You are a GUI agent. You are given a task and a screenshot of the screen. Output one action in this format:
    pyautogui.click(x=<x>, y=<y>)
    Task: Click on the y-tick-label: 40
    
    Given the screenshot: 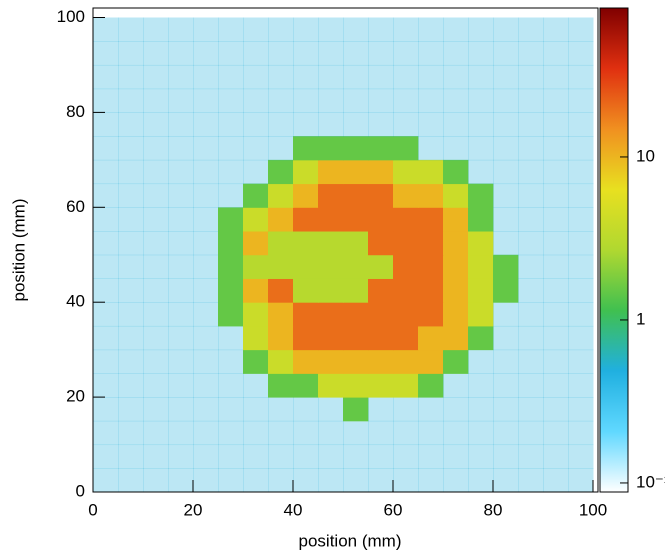 What is the action you would take?
    pyautogui.click(x=75, y=301)
    